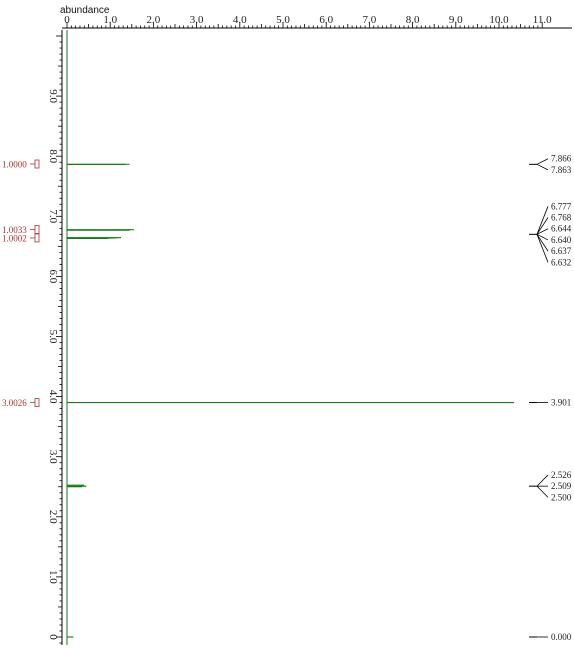 The image size is (574, 649). I want to click on x-tick-label: 11.0, so click(542, 20).